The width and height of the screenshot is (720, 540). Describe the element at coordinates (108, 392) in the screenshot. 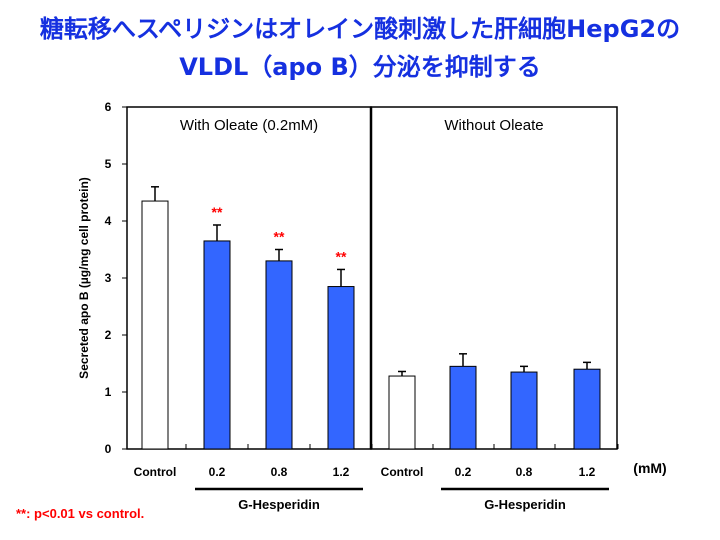

I see `y-tick-label: 1` at that location.